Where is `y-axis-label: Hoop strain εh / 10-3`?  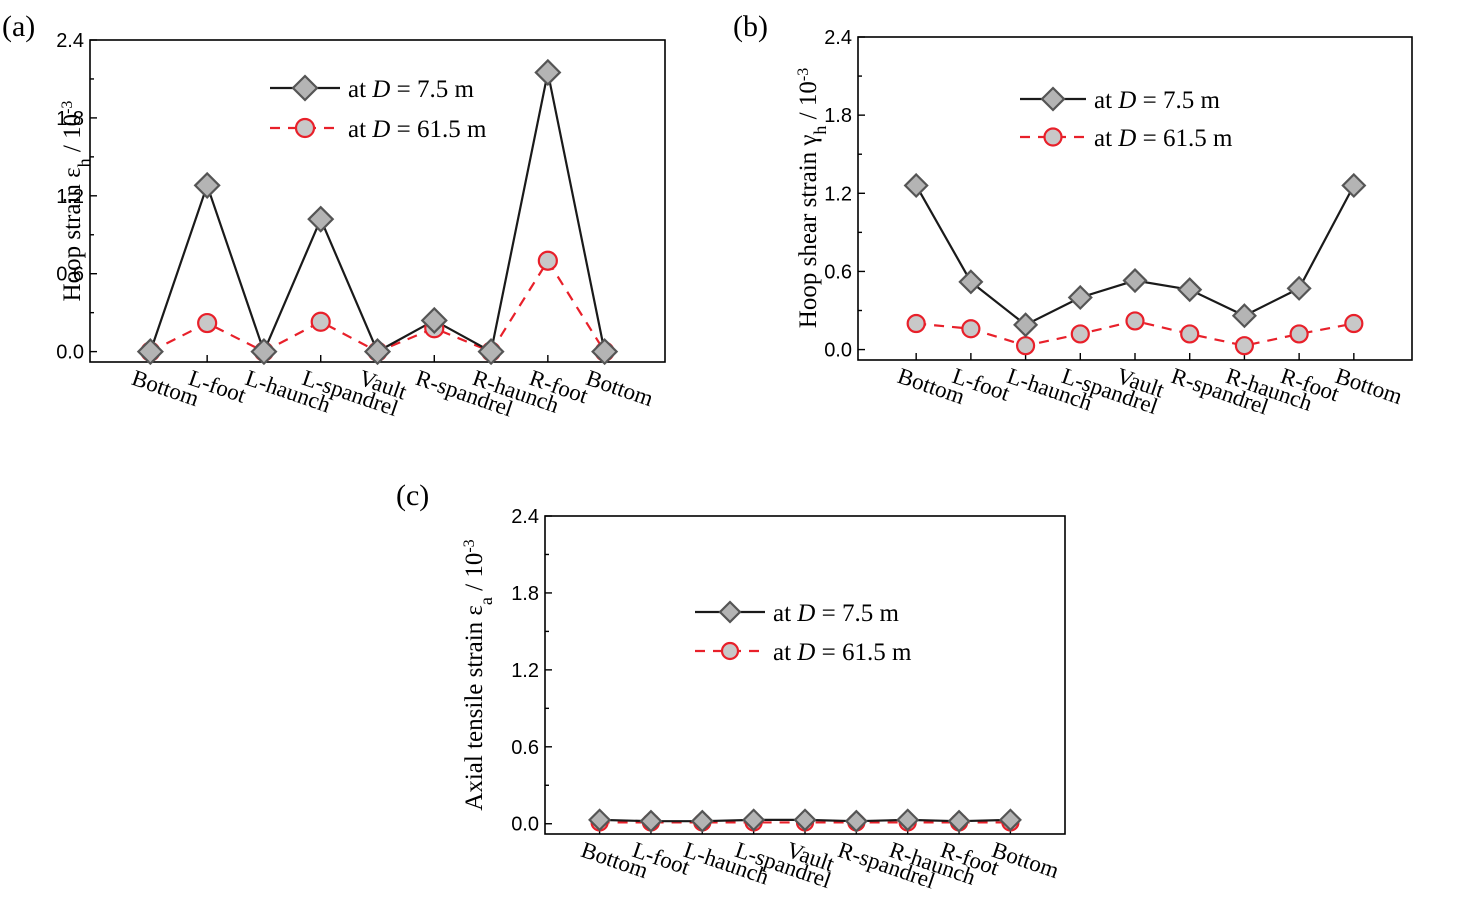
y-axis-label: Hoop strain εh / 10-3 is located at coordinates (77, 201).